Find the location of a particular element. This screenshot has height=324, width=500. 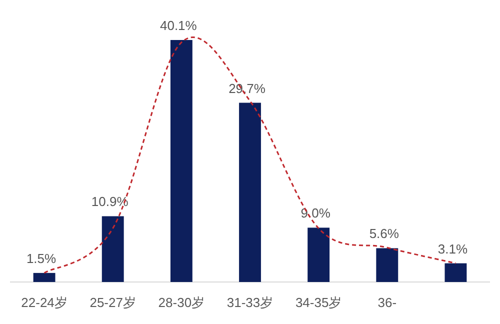

x-tick-label: 28-30岁 is located at coordinates (181, 302).